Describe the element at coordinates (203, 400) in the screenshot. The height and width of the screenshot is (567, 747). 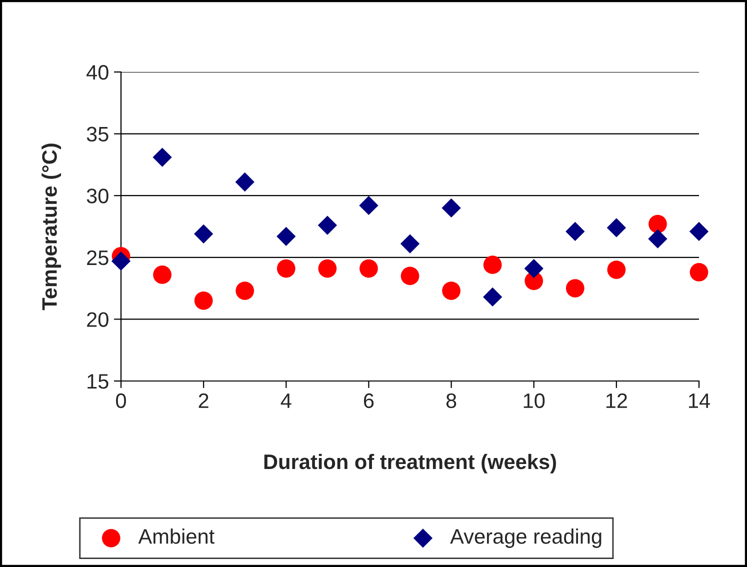
I see `x-tick-label: 2` at that location.